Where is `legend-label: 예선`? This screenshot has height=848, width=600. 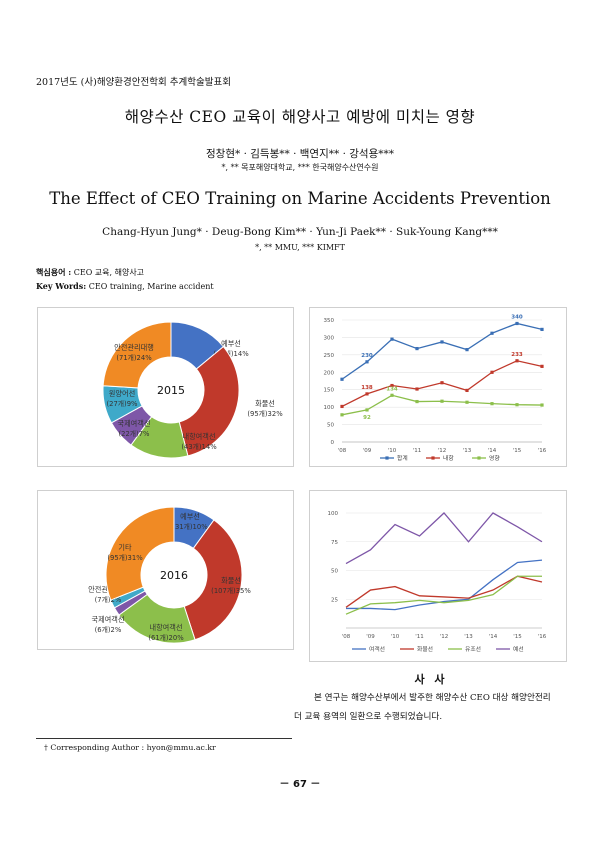 legend-label: 예선 is located at coordinates (518, 649).